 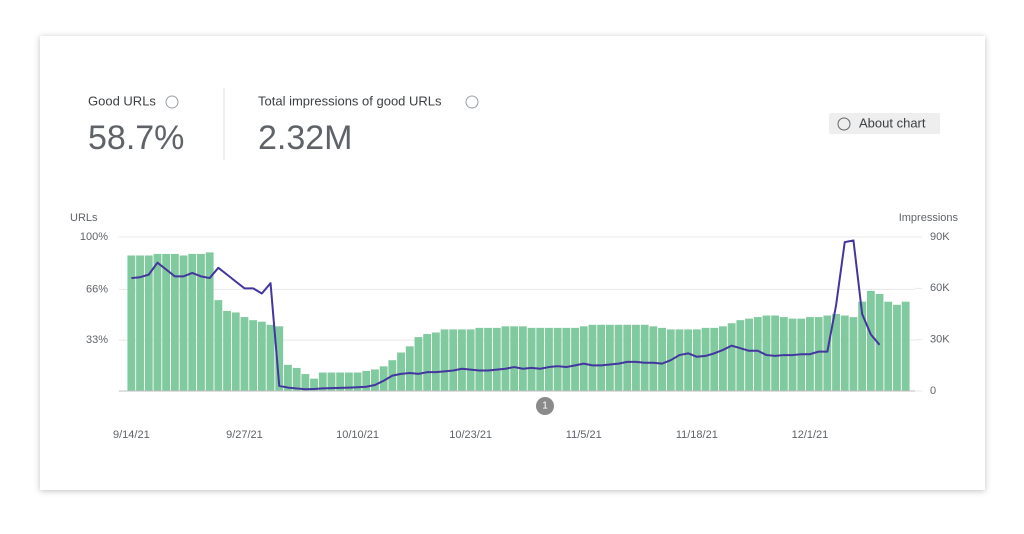 I want to click on x-tick-label: 11/18/21, so click(x=697, y=435).